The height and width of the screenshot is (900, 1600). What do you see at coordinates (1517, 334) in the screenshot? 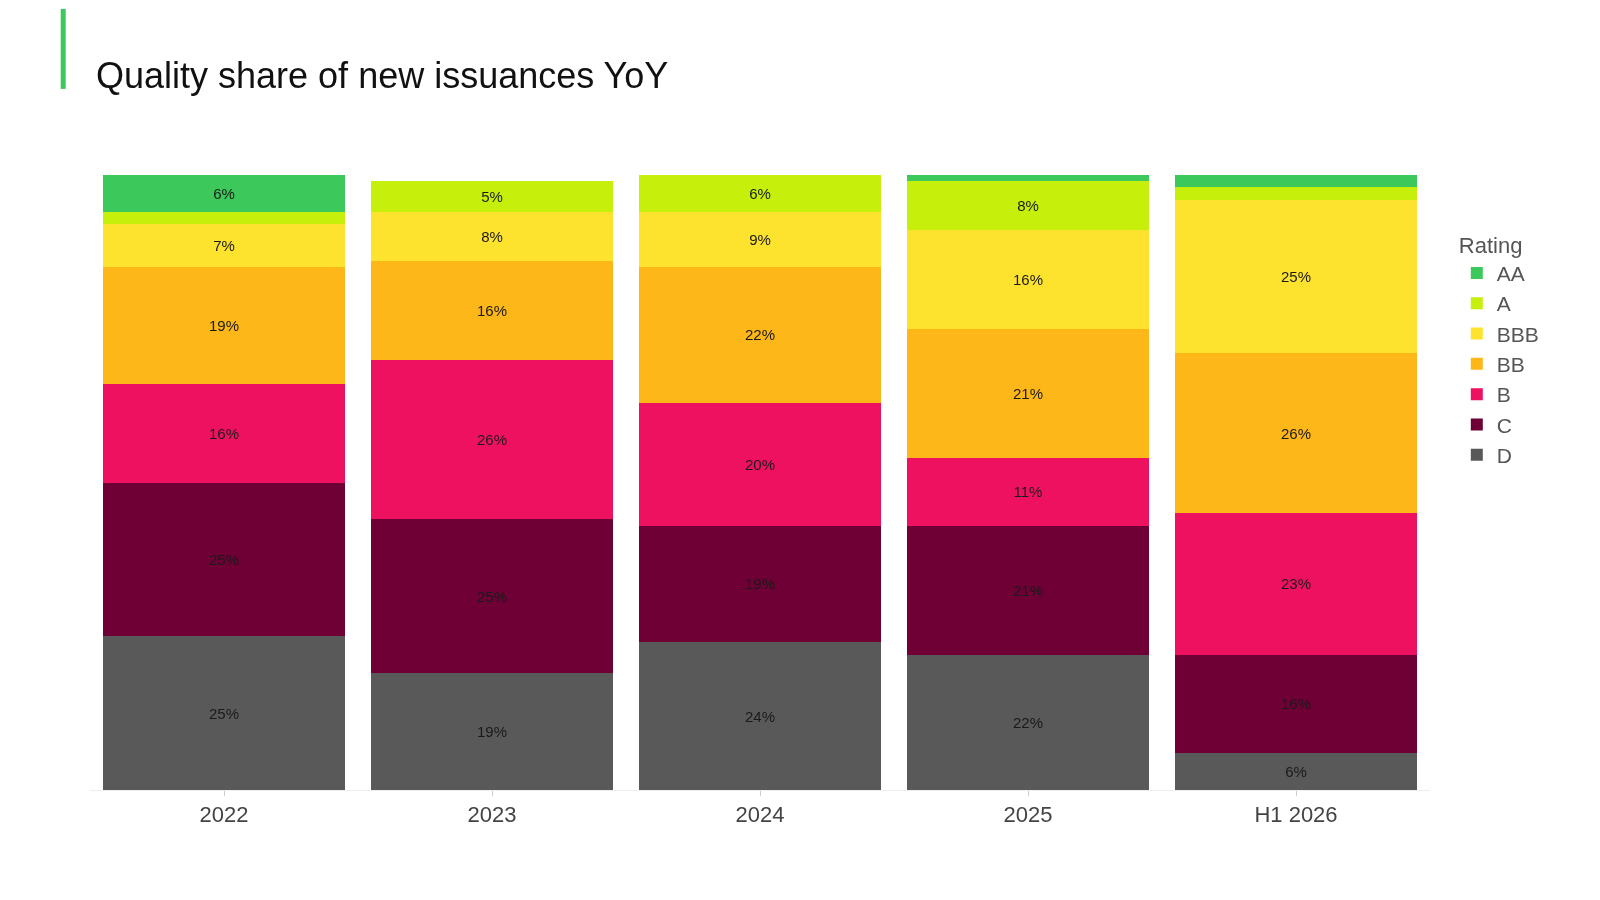
I see `legend-label: BBB` at bounding box center [1517, 334].